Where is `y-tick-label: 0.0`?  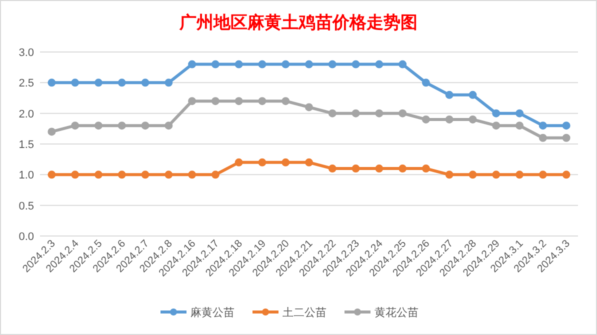 y-tick-label: 0.0 is located at coordinates (26, 237).